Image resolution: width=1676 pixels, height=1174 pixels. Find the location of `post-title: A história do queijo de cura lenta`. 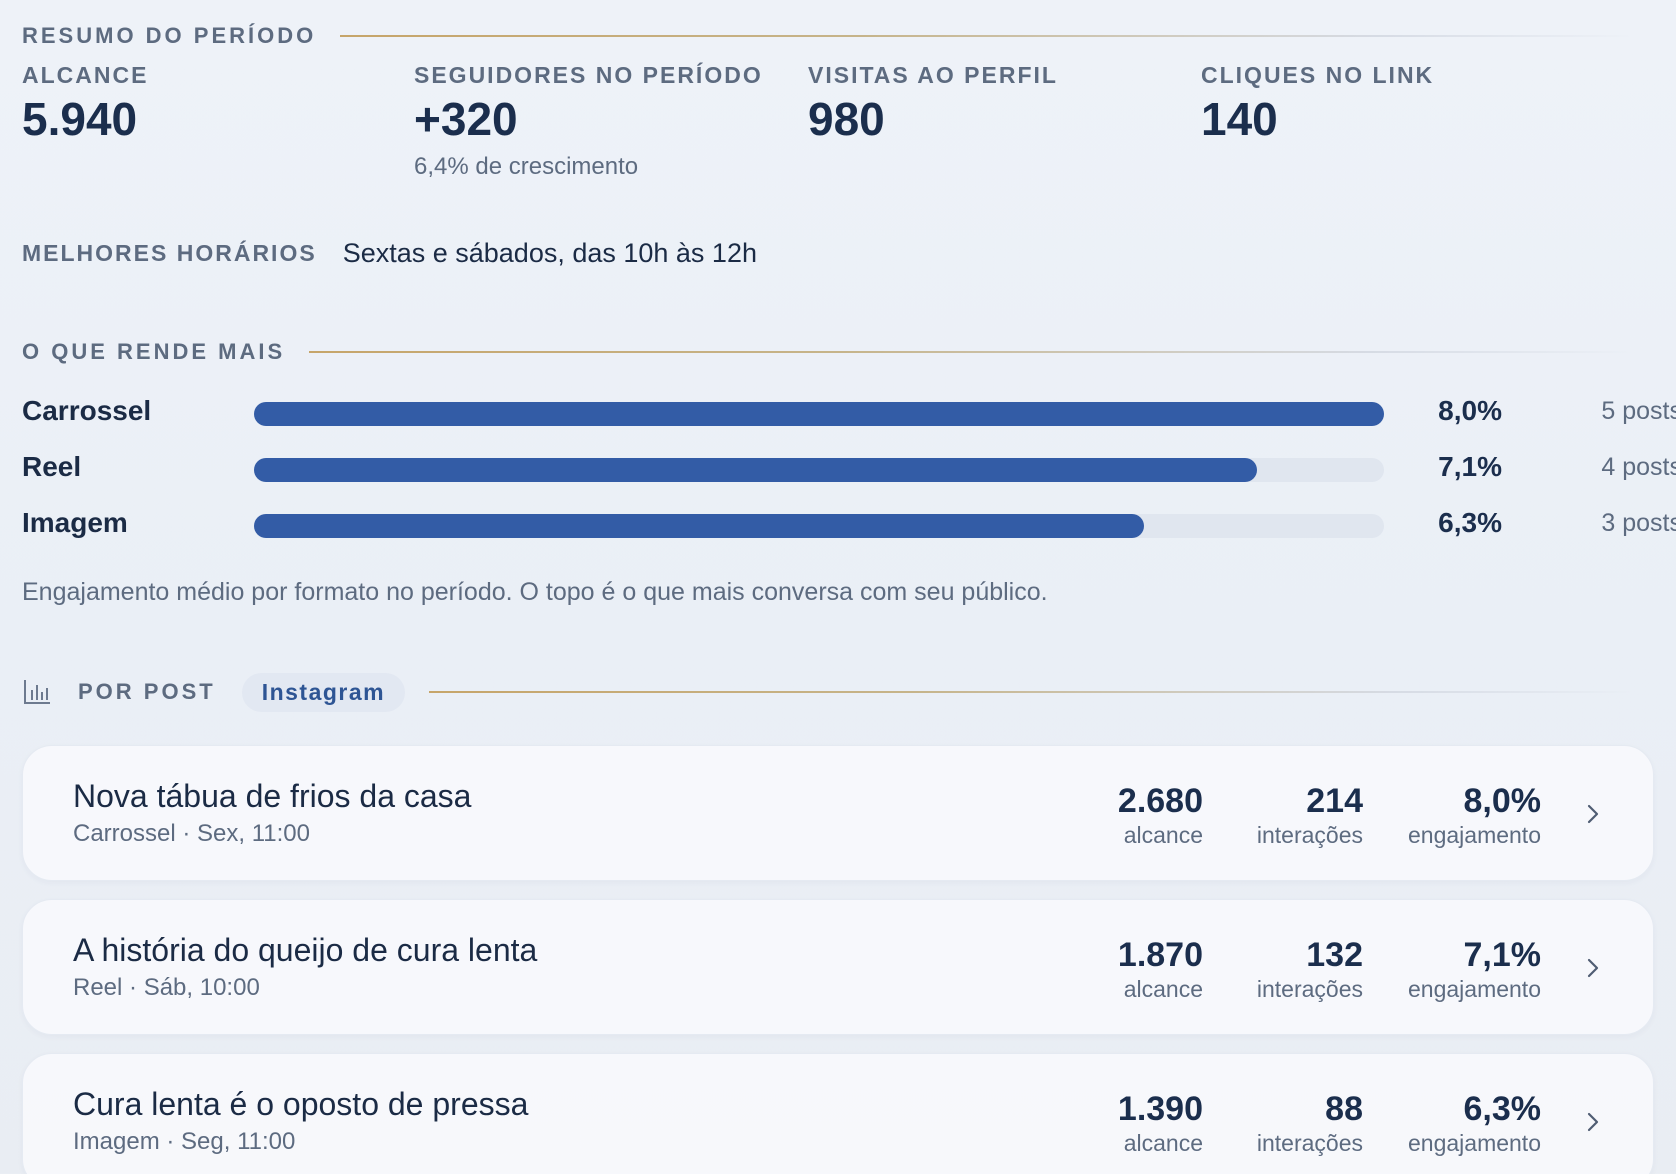

post-title: A história do queijo de cura lenta is located at coordinates (305, 950).